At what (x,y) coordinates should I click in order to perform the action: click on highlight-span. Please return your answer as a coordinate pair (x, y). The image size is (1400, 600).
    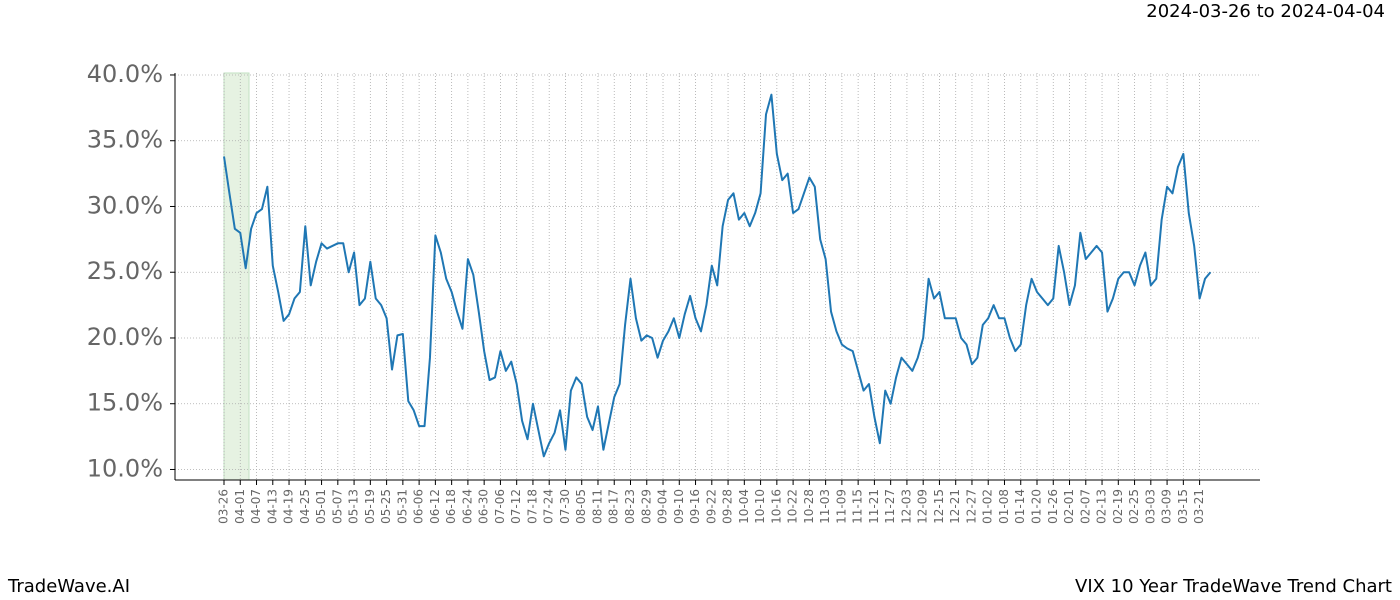
    Looking at the image, I should click on (236, 276).